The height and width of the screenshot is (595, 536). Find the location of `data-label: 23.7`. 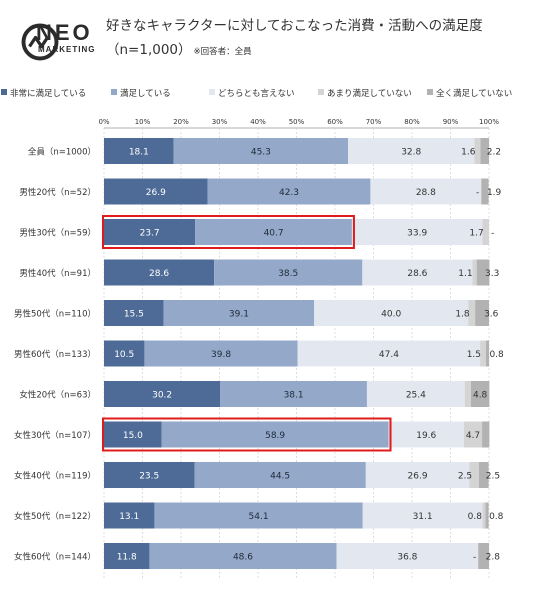

data-label: 23.7 is located at coordinates (150, 234).